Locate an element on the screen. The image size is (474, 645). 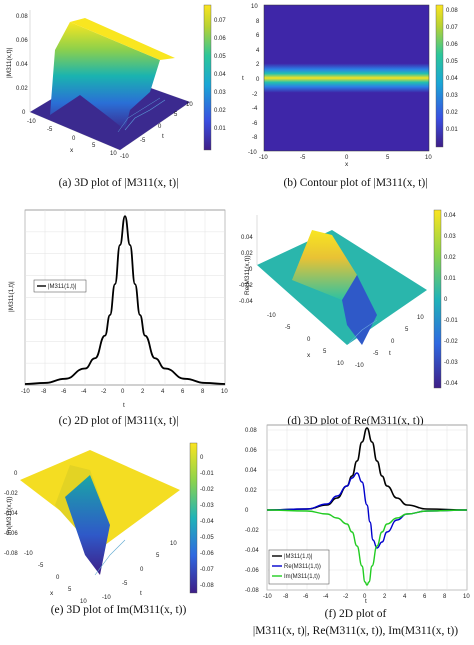
xtick-label: -8 is located at coordinates (286, 597).